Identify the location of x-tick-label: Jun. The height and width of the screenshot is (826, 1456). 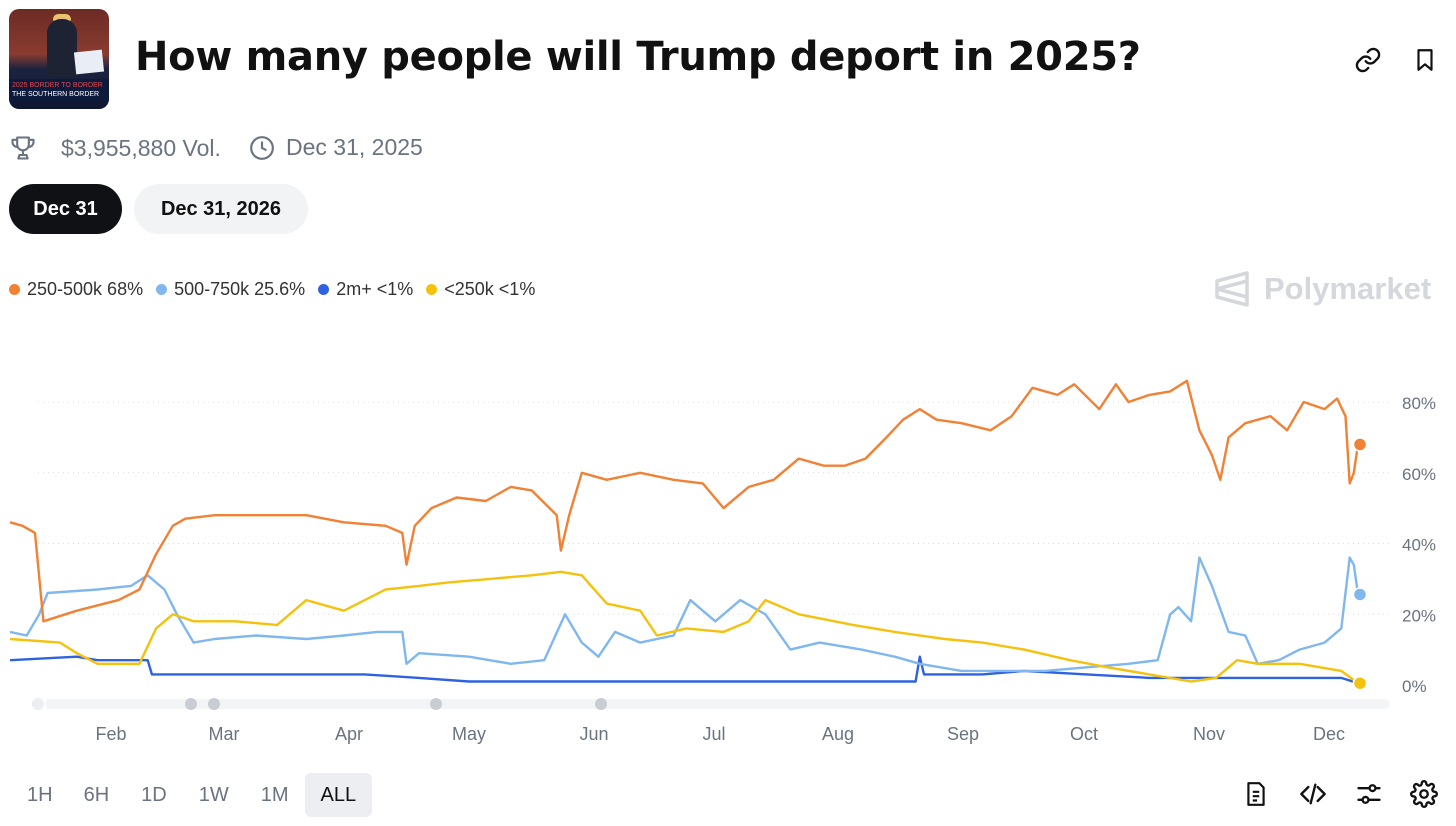
(593, 734).